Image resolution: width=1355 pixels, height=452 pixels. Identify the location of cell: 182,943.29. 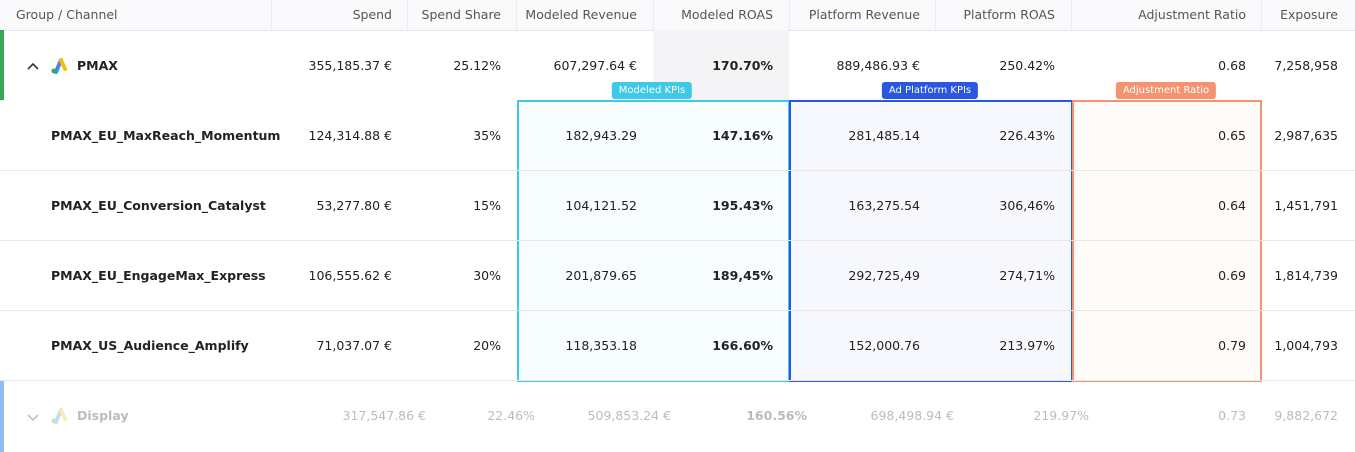
(601, 135).